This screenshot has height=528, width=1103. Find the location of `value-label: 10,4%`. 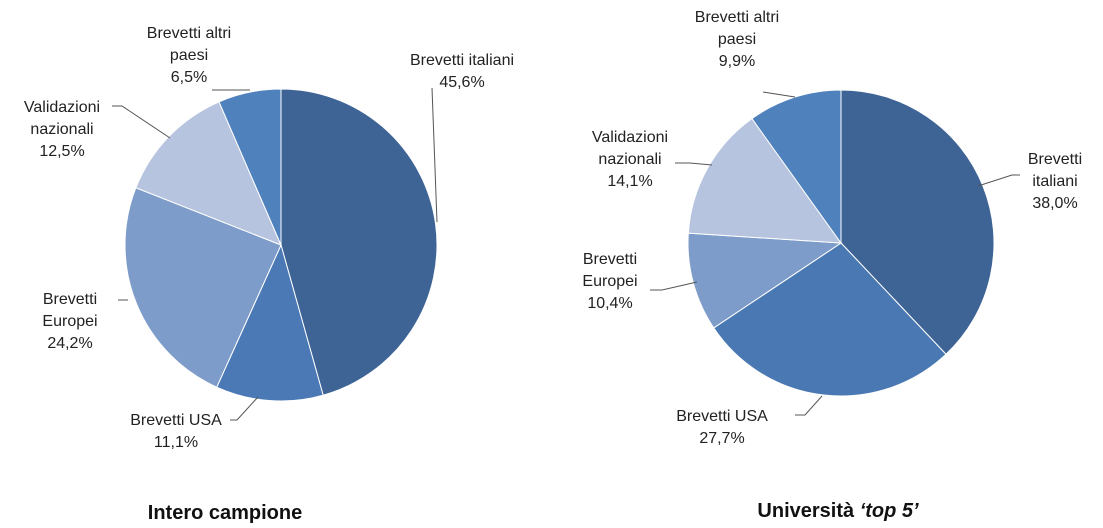

value-label: 10,4% is located at coordinates (610, 303).